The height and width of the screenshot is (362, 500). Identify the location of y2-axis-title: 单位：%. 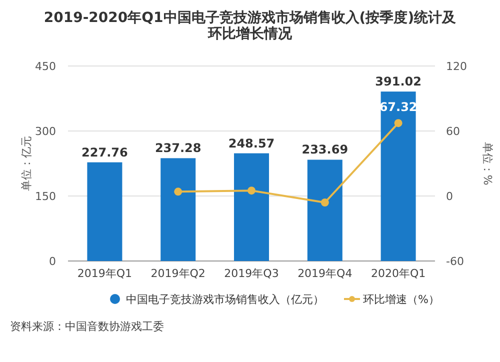
(487, 164).